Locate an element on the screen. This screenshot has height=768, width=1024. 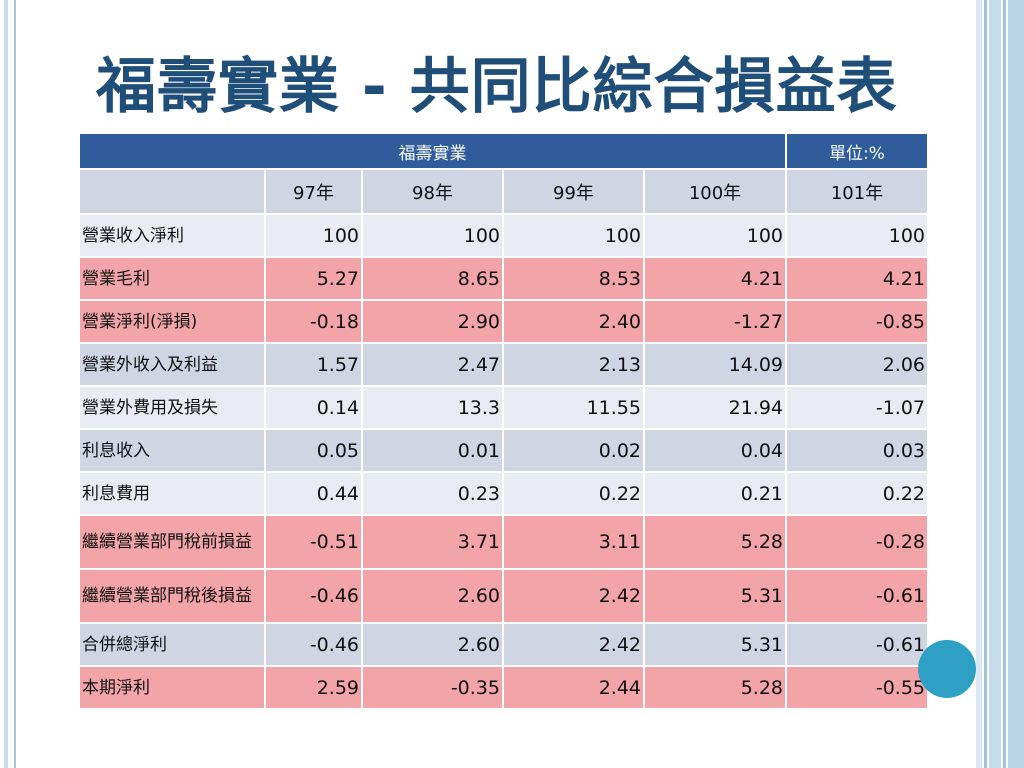
value-cell: 0.02 is located at coordinates (573, 450).